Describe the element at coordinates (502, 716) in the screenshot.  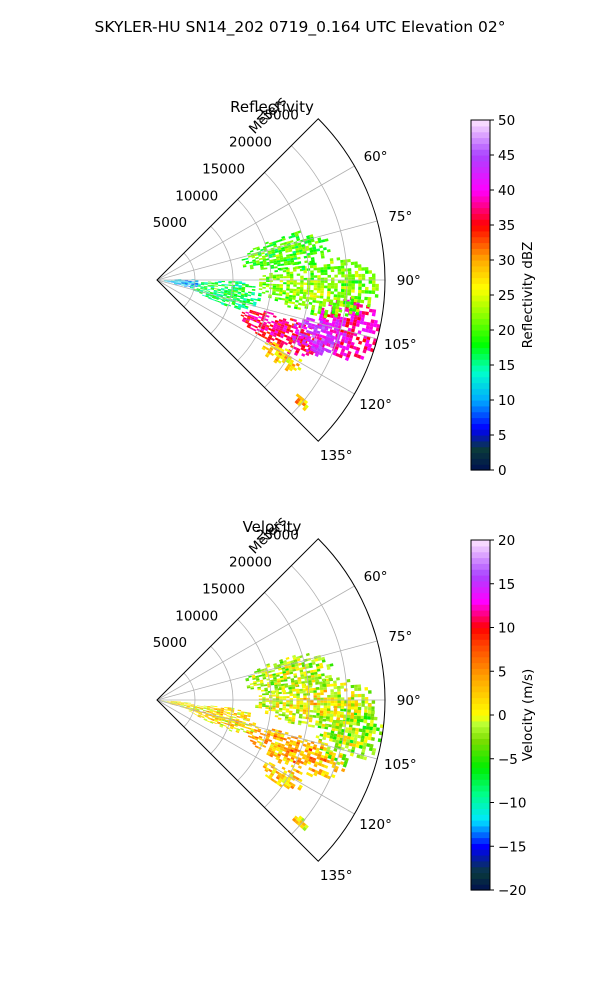
I see `colorbar-tick-label: 0` at that location.